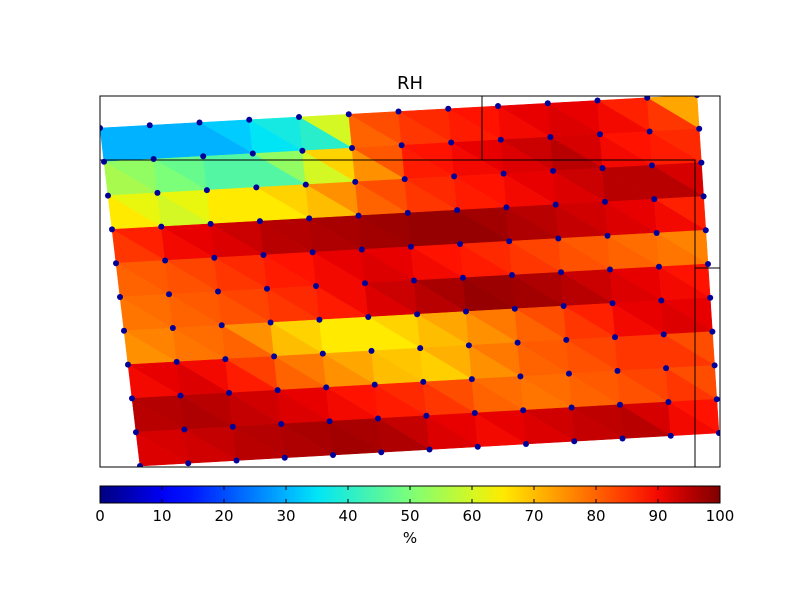  I want to click on colorbar-tick-label: 60, so click(471, 516).